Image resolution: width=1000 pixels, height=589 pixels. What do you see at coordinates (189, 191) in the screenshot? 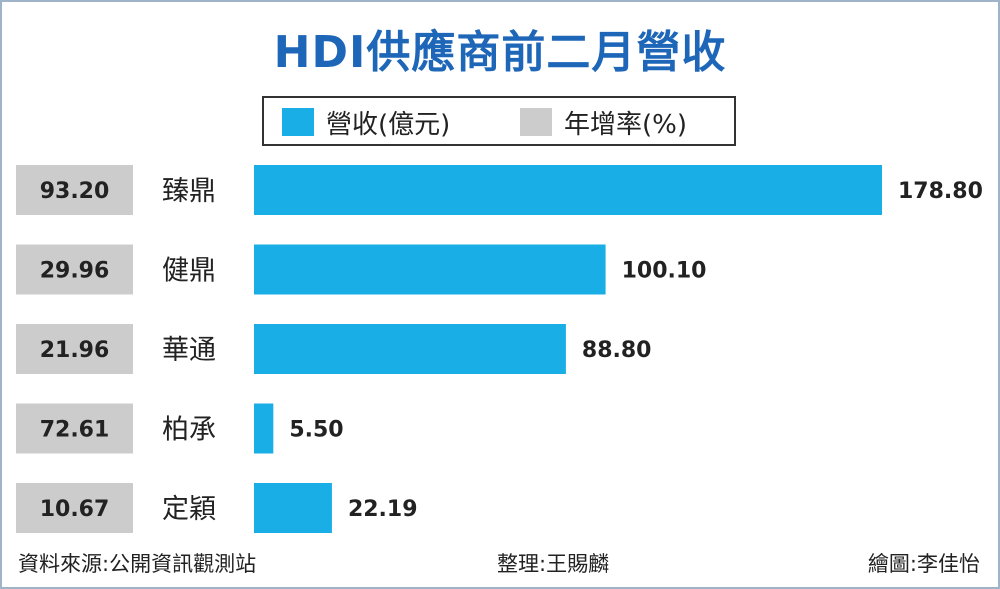
I see `category-label: 臻鼎` at bounding box center [189, 191].